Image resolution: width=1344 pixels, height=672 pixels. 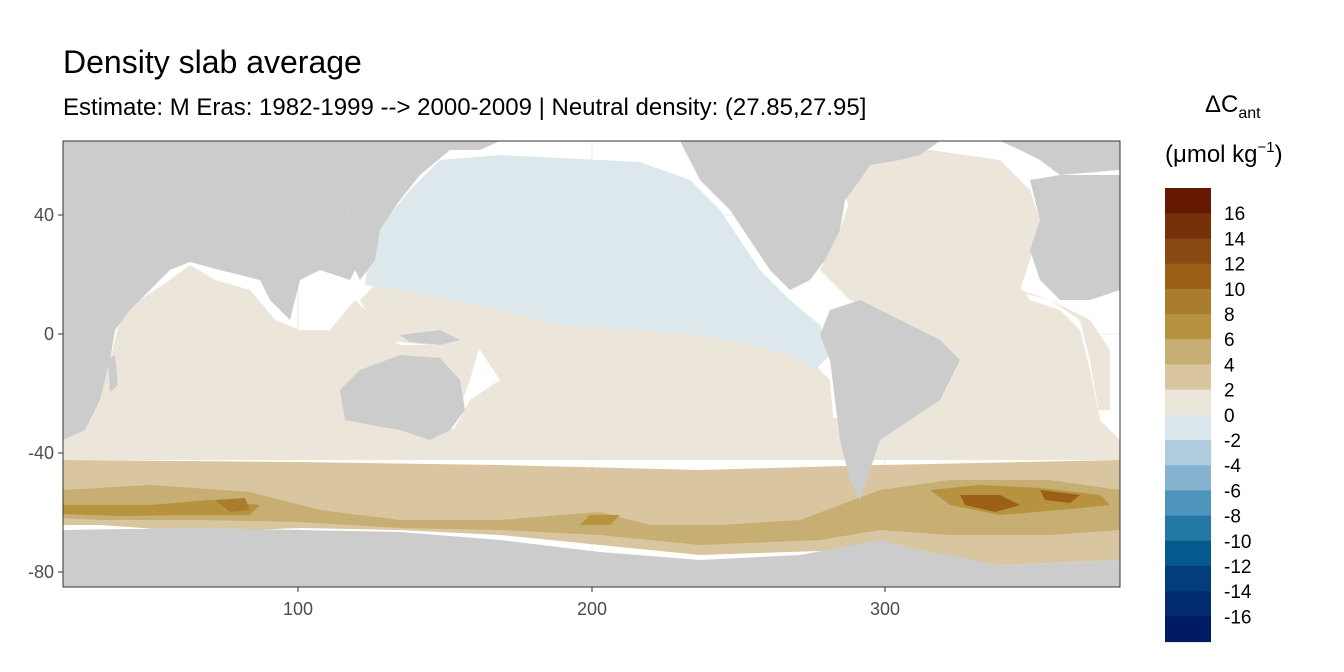 I want to click on legend-tick-label: 14, so click(x=1235, y=239).